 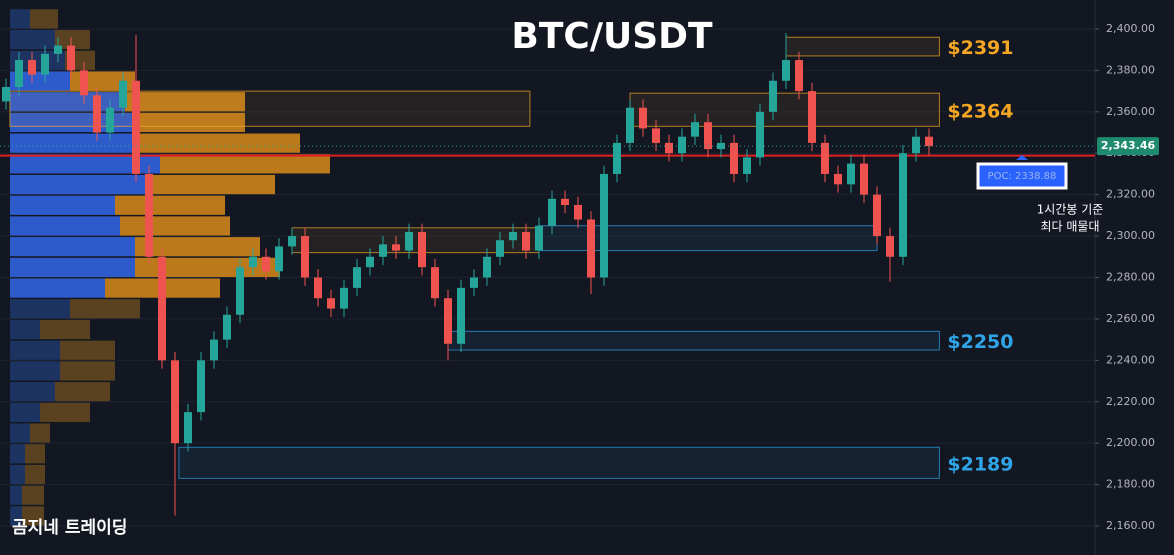 What do you see at coordinates (1130, 28) in the screenshot?
I see `y-tick-label: 2,400.00` at bounding box center [1130, 28].